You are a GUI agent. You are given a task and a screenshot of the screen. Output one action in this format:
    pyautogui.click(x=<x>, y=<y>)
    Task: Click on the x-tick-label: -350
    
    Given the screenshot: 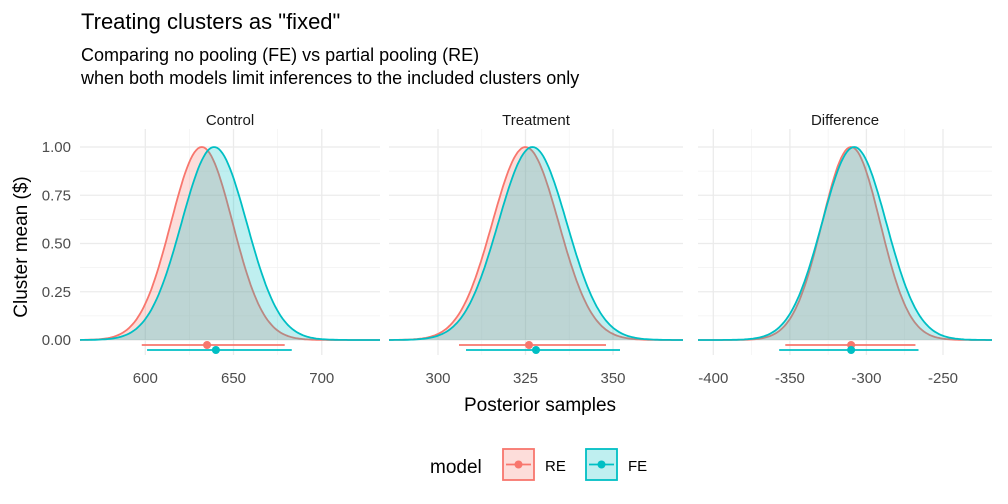 What is the action you would take?
    pyautogui.click(x=790, y=378)
    